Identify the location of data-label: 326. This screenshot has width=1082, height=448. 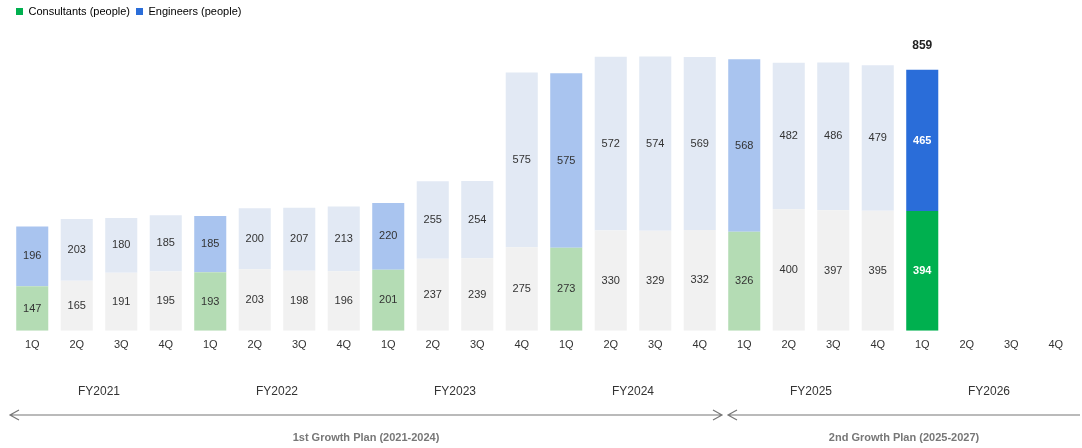
(744, 280).